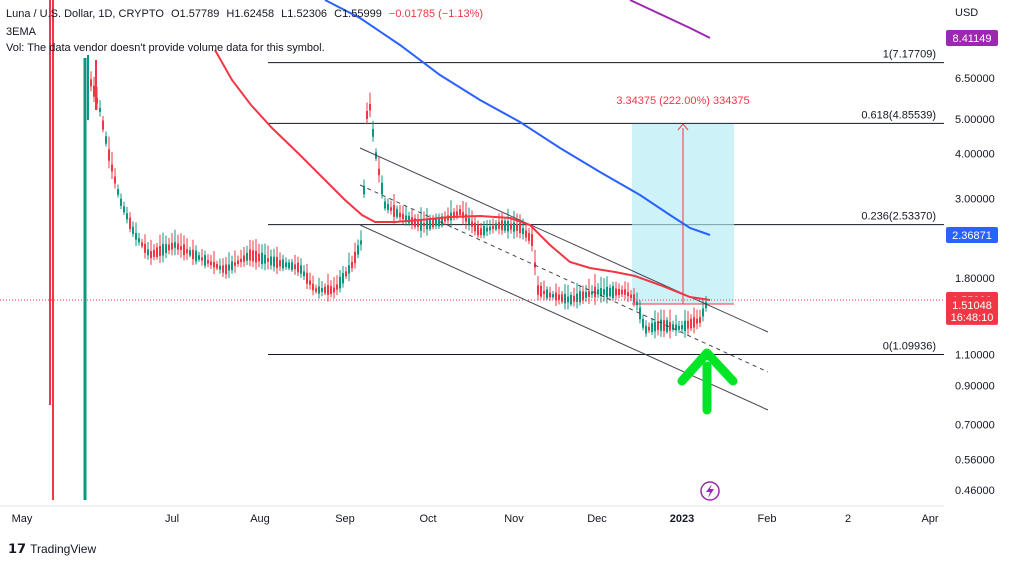 This screenshot has height=566, width=1024. What do you see at coordinates (975, 155) in the screenshot?
I see `y-tick-label: 4.00000` at bounding box center [975, 155].